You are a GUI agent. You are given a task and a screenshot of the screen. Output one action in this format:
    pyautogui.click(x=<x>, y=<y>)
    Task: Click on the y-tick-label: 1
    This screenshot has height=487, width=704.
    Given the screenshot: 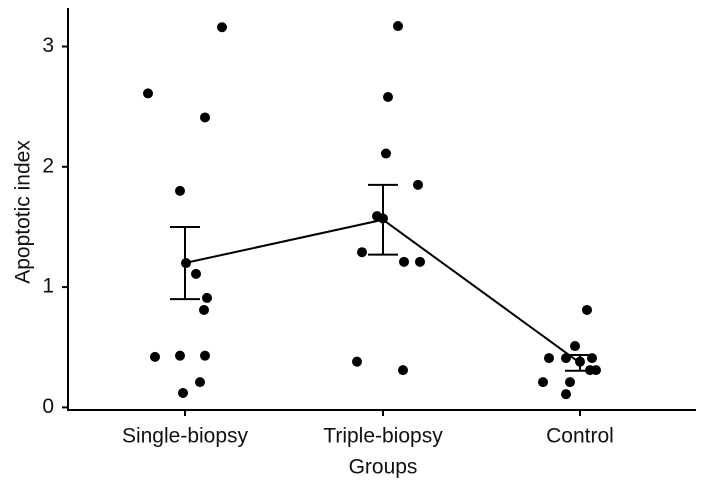 What is the action you would take?
    pyautogui.click(x=48, y=286)
    